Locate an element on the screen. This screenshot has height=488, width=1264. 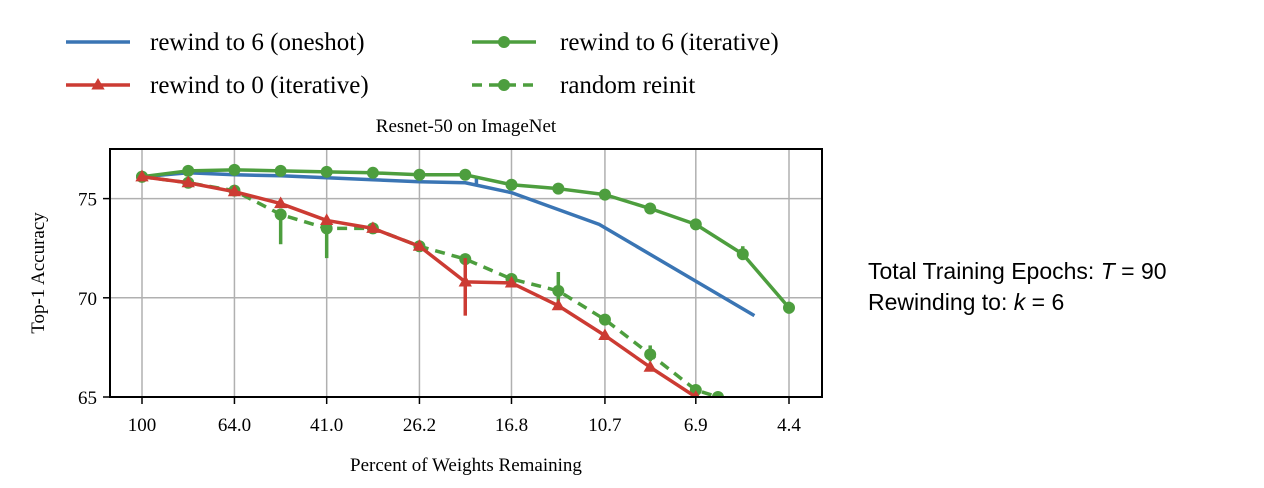
training-epochs-prefix: Total Training Epochs: is located at coordinates (984, 271).